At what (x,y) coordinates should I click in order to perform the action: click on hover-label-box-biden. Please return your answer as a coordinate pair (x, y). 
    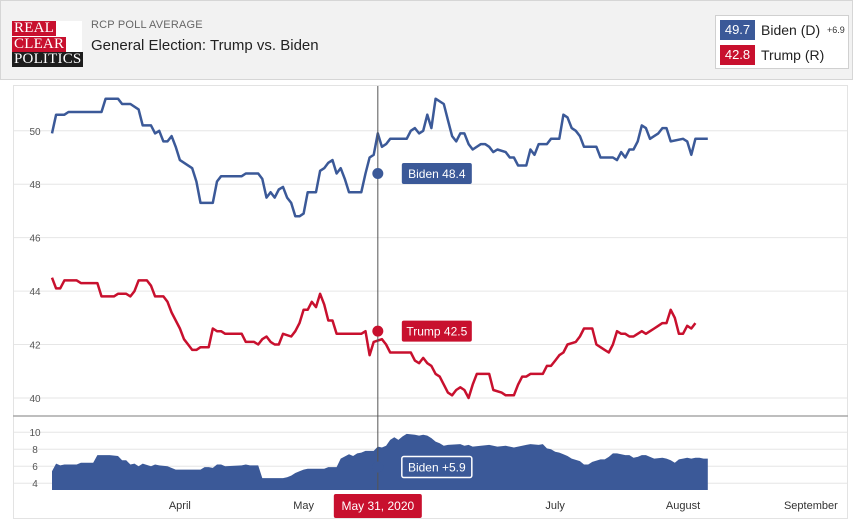
    Looking at the image, I should click on (436, 174).